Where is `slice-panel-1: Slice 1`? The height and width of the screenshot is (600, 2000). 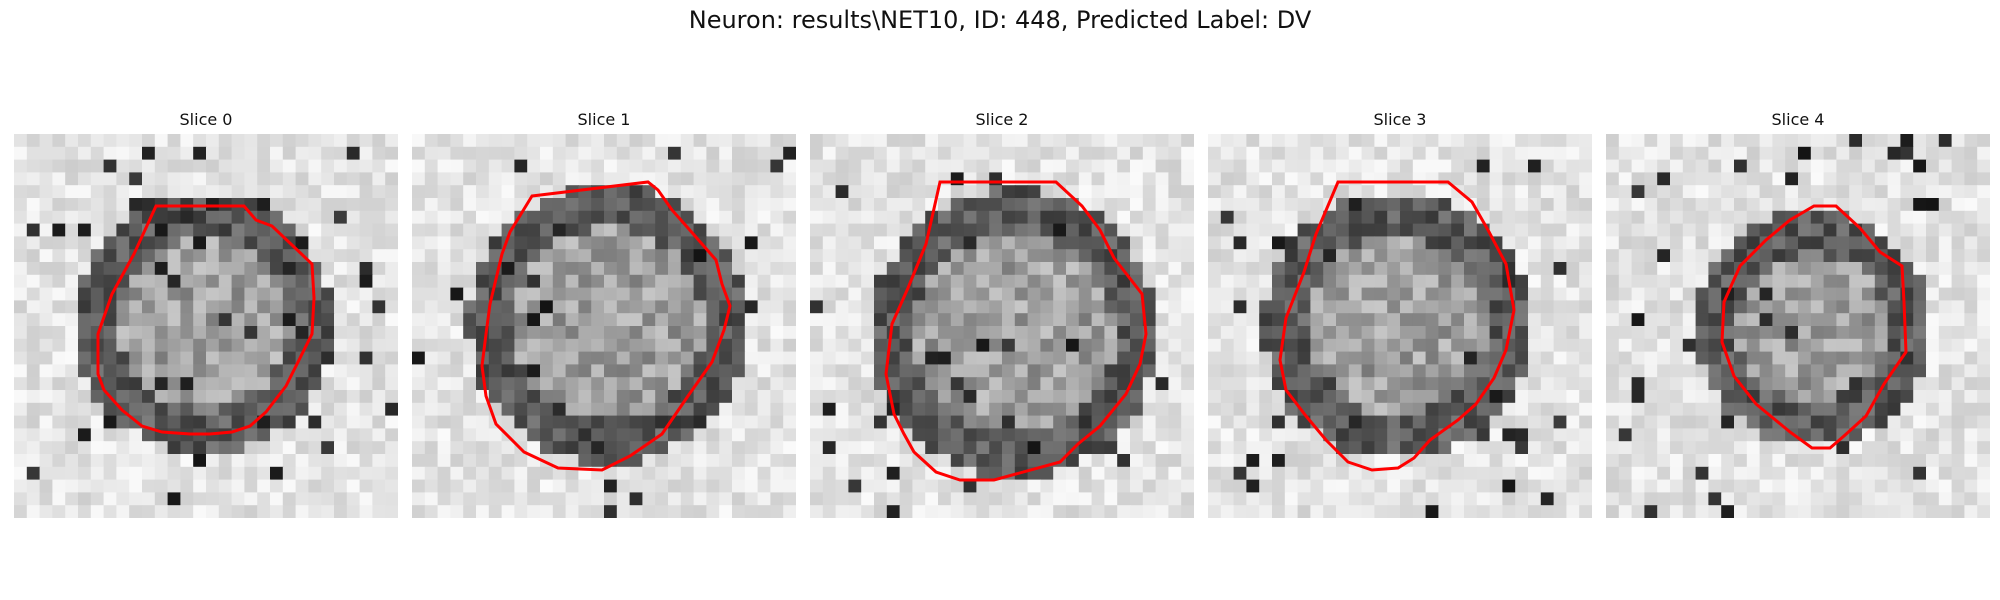
slice-panel-1: Slice 1 is located at coordinates (604, 313).